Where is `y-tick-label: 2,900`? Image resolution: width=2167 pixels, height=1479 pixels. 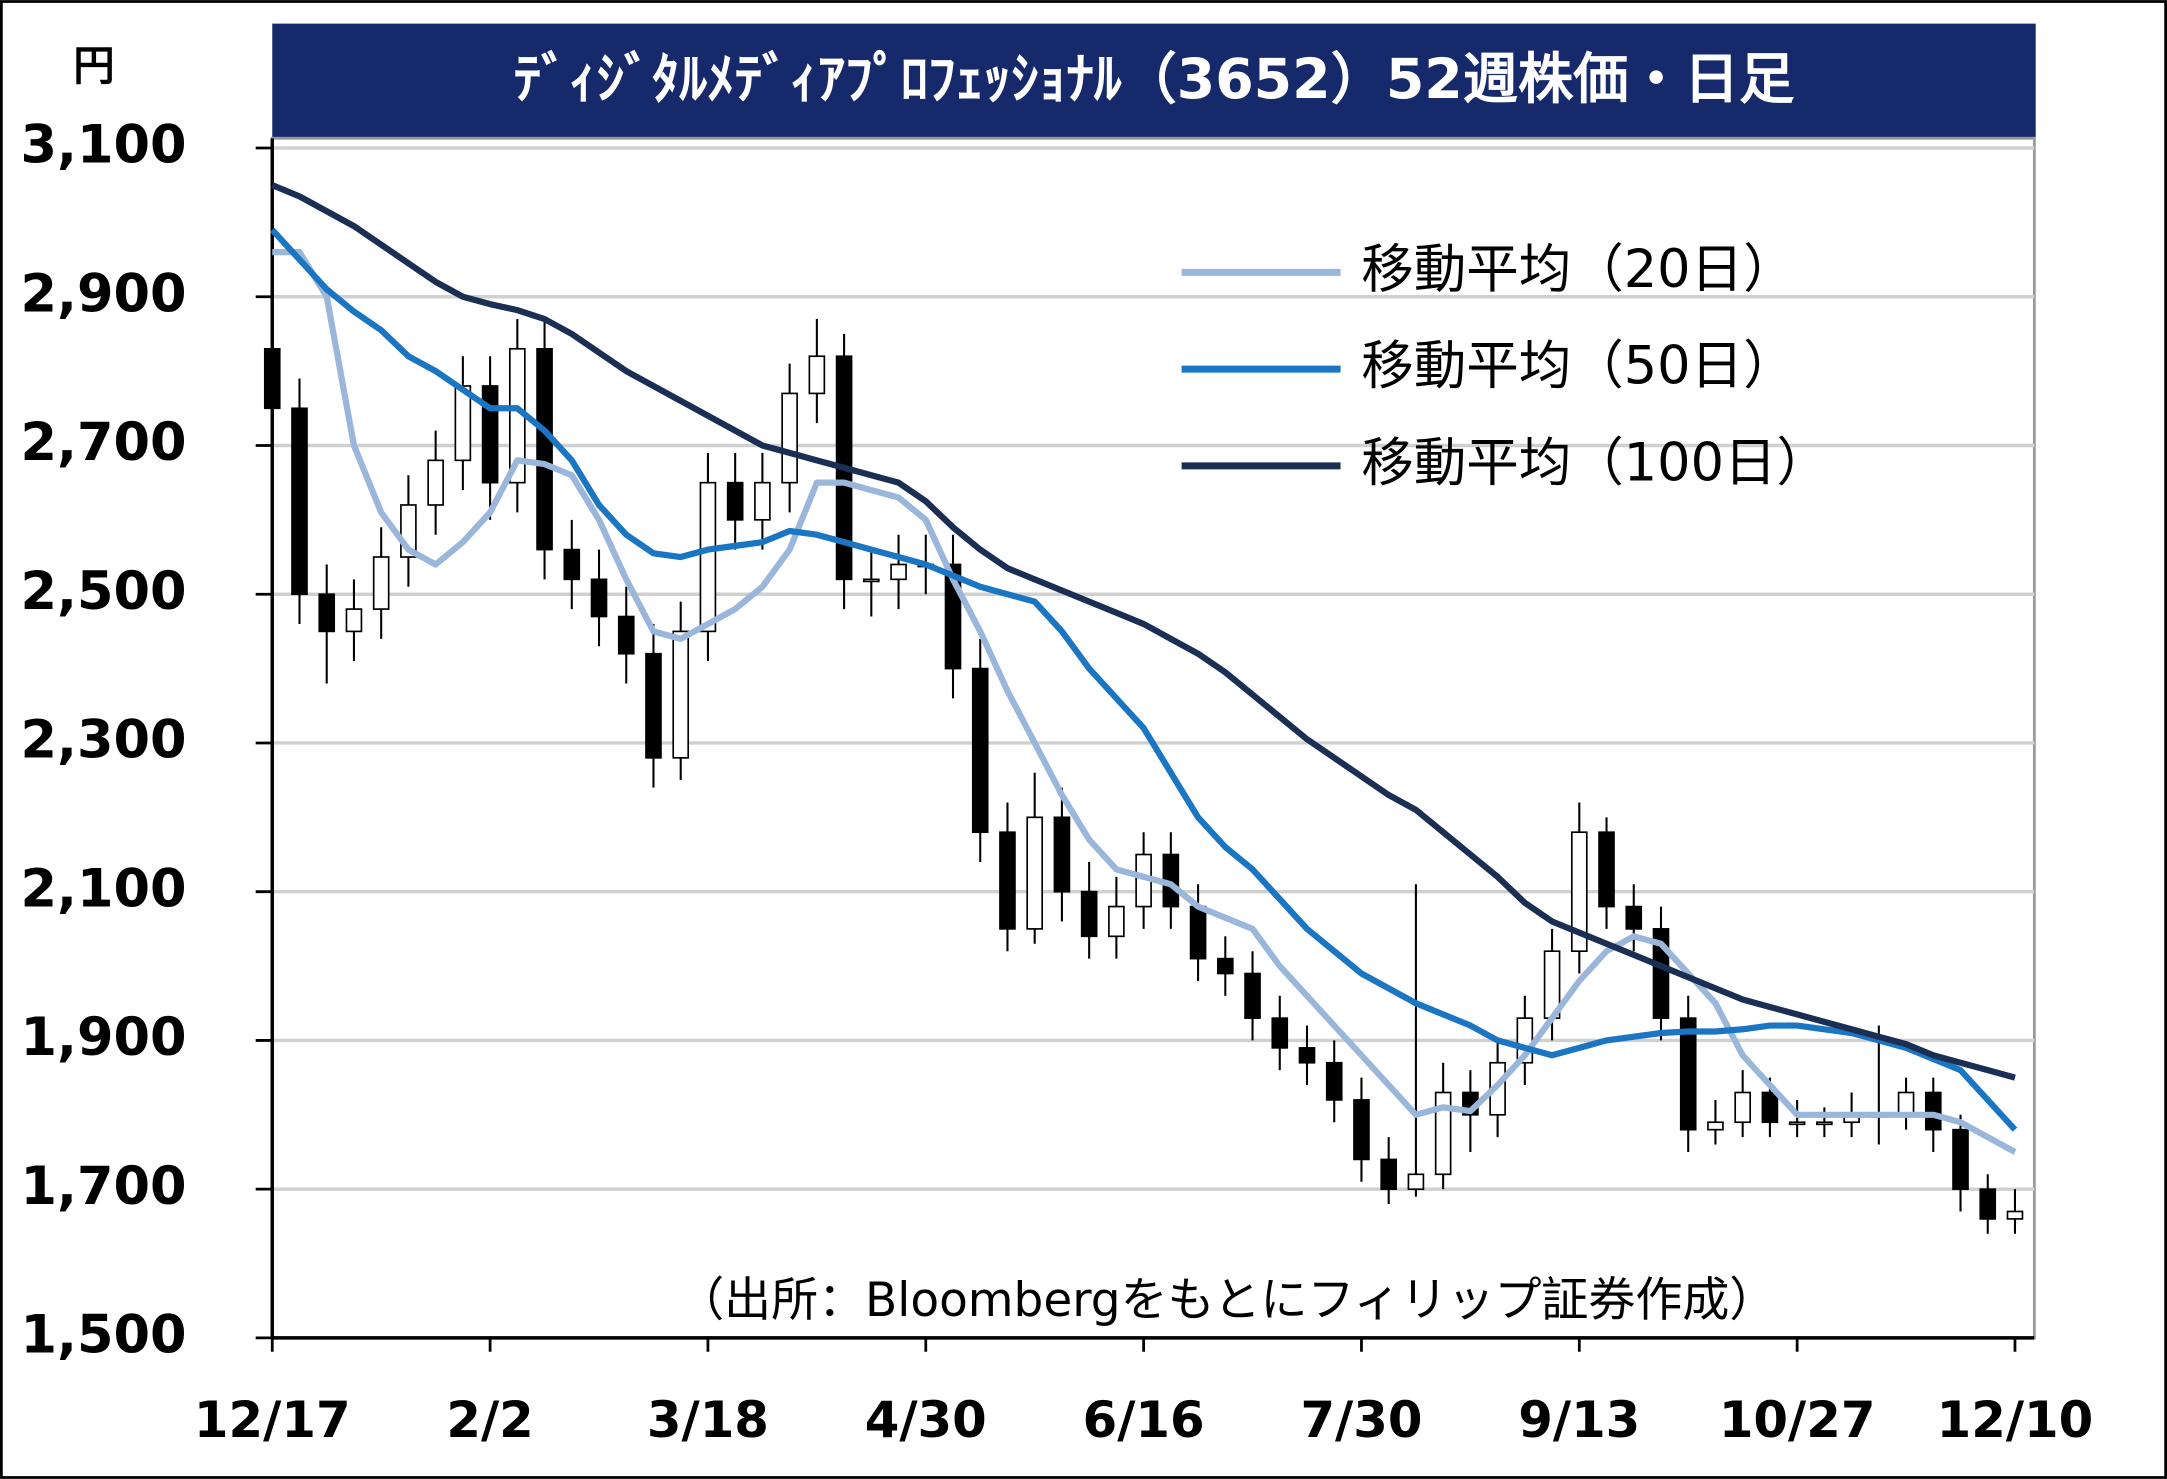 y-tick-label: 2,900 is located at coordinates (104, 293).